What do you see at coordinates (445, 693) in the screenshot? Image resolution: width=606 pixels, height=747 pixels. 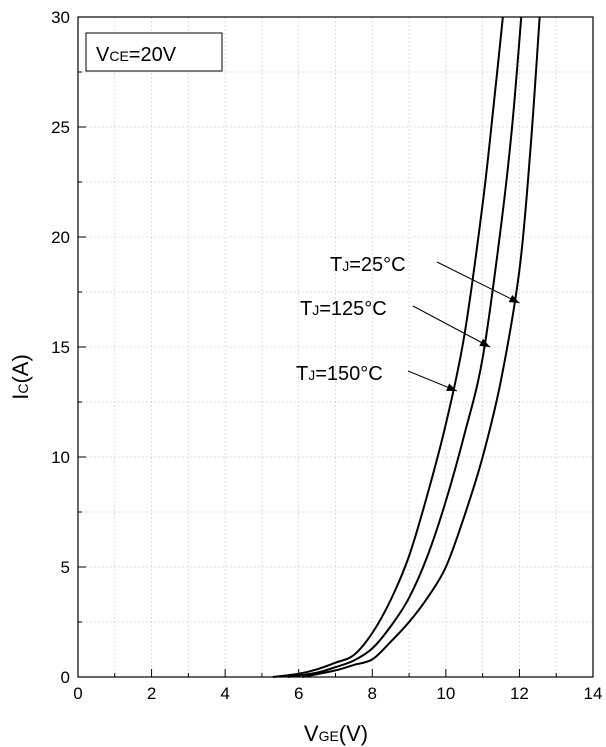 I see `x-tick-label: 10` at bounding box center [445, 693].